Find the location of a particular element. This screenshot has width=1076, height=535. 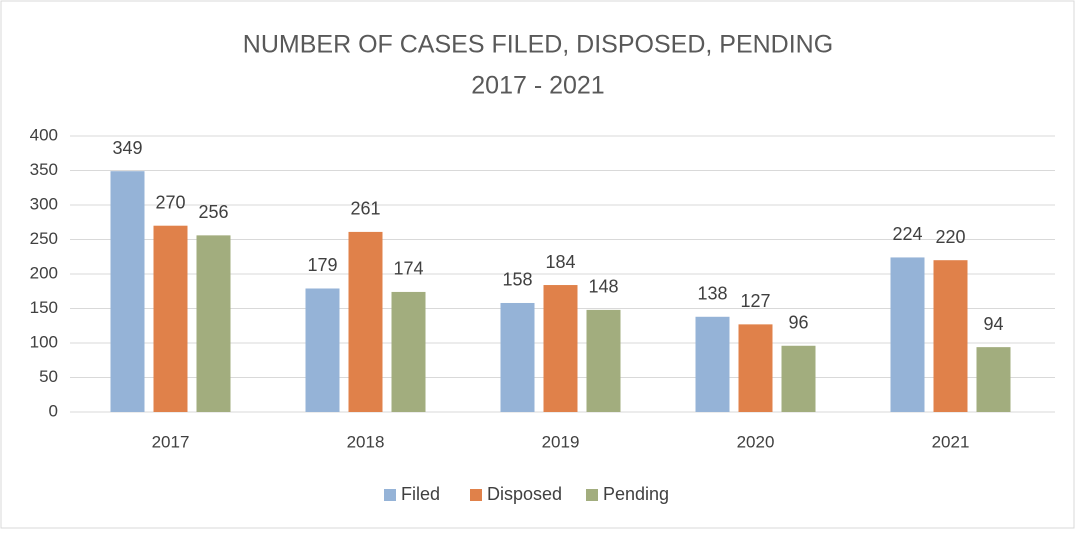

value-label: 138 is located at coordinates (712, 294).